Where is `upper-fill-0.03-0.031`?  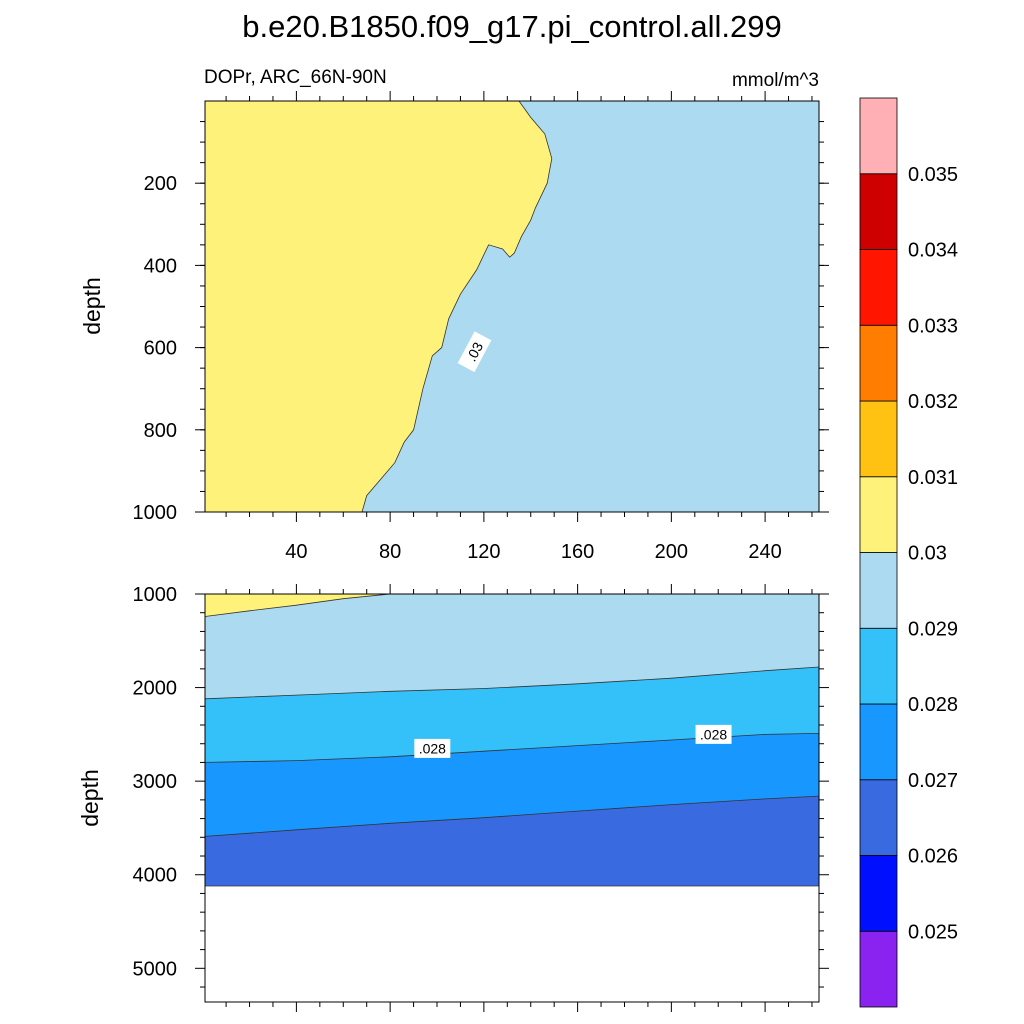
upper-fill-0.03-0.031 is located at coordinates (378, 306).